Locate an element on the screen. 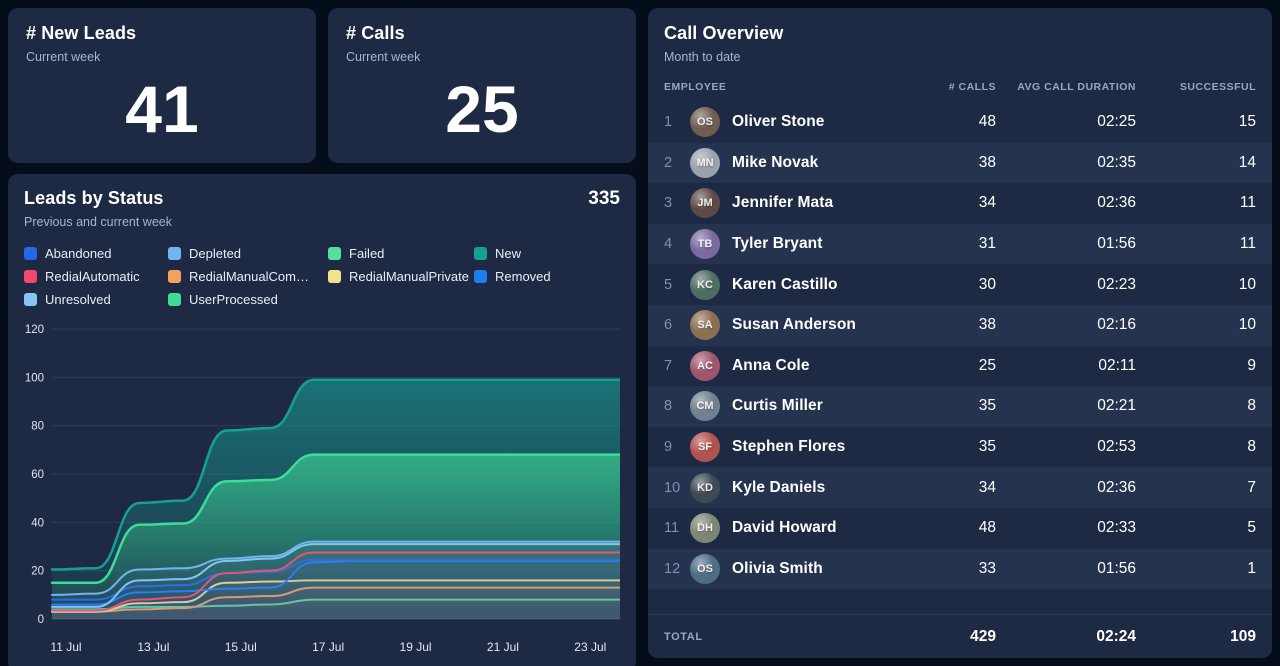  successful-value: 7 is located at coordinates (1251, 487).